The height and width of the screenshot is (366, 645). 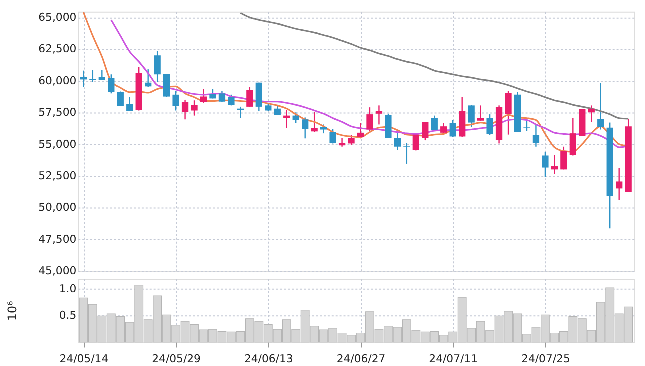 What do you see at coordinates (57, 239) in the screenshot?
I see `y-tick-label: 47,500` at bounding box center [57, 239].